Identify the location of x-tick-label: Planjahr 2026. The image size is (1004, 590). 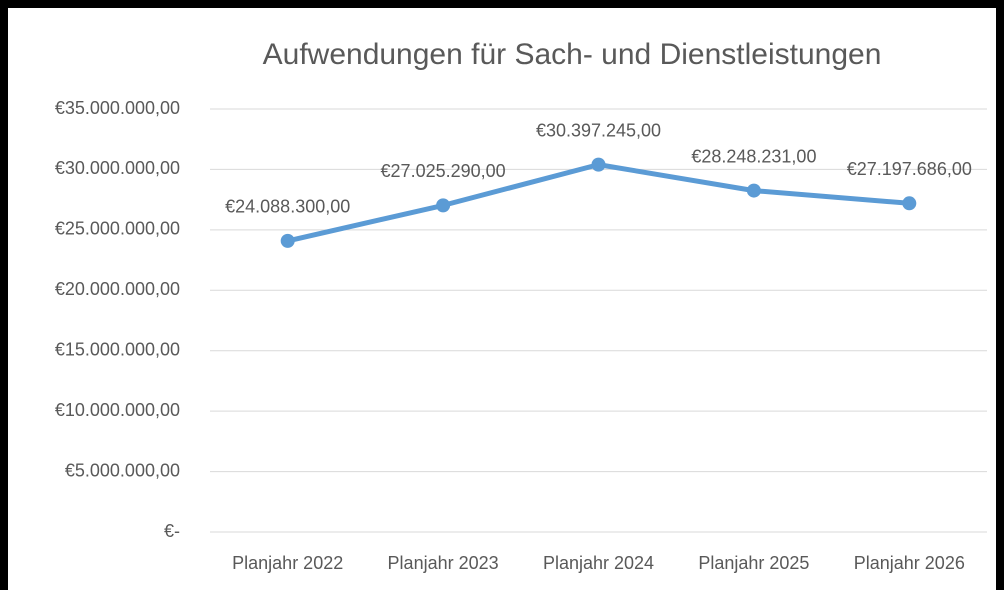
(909, 563).